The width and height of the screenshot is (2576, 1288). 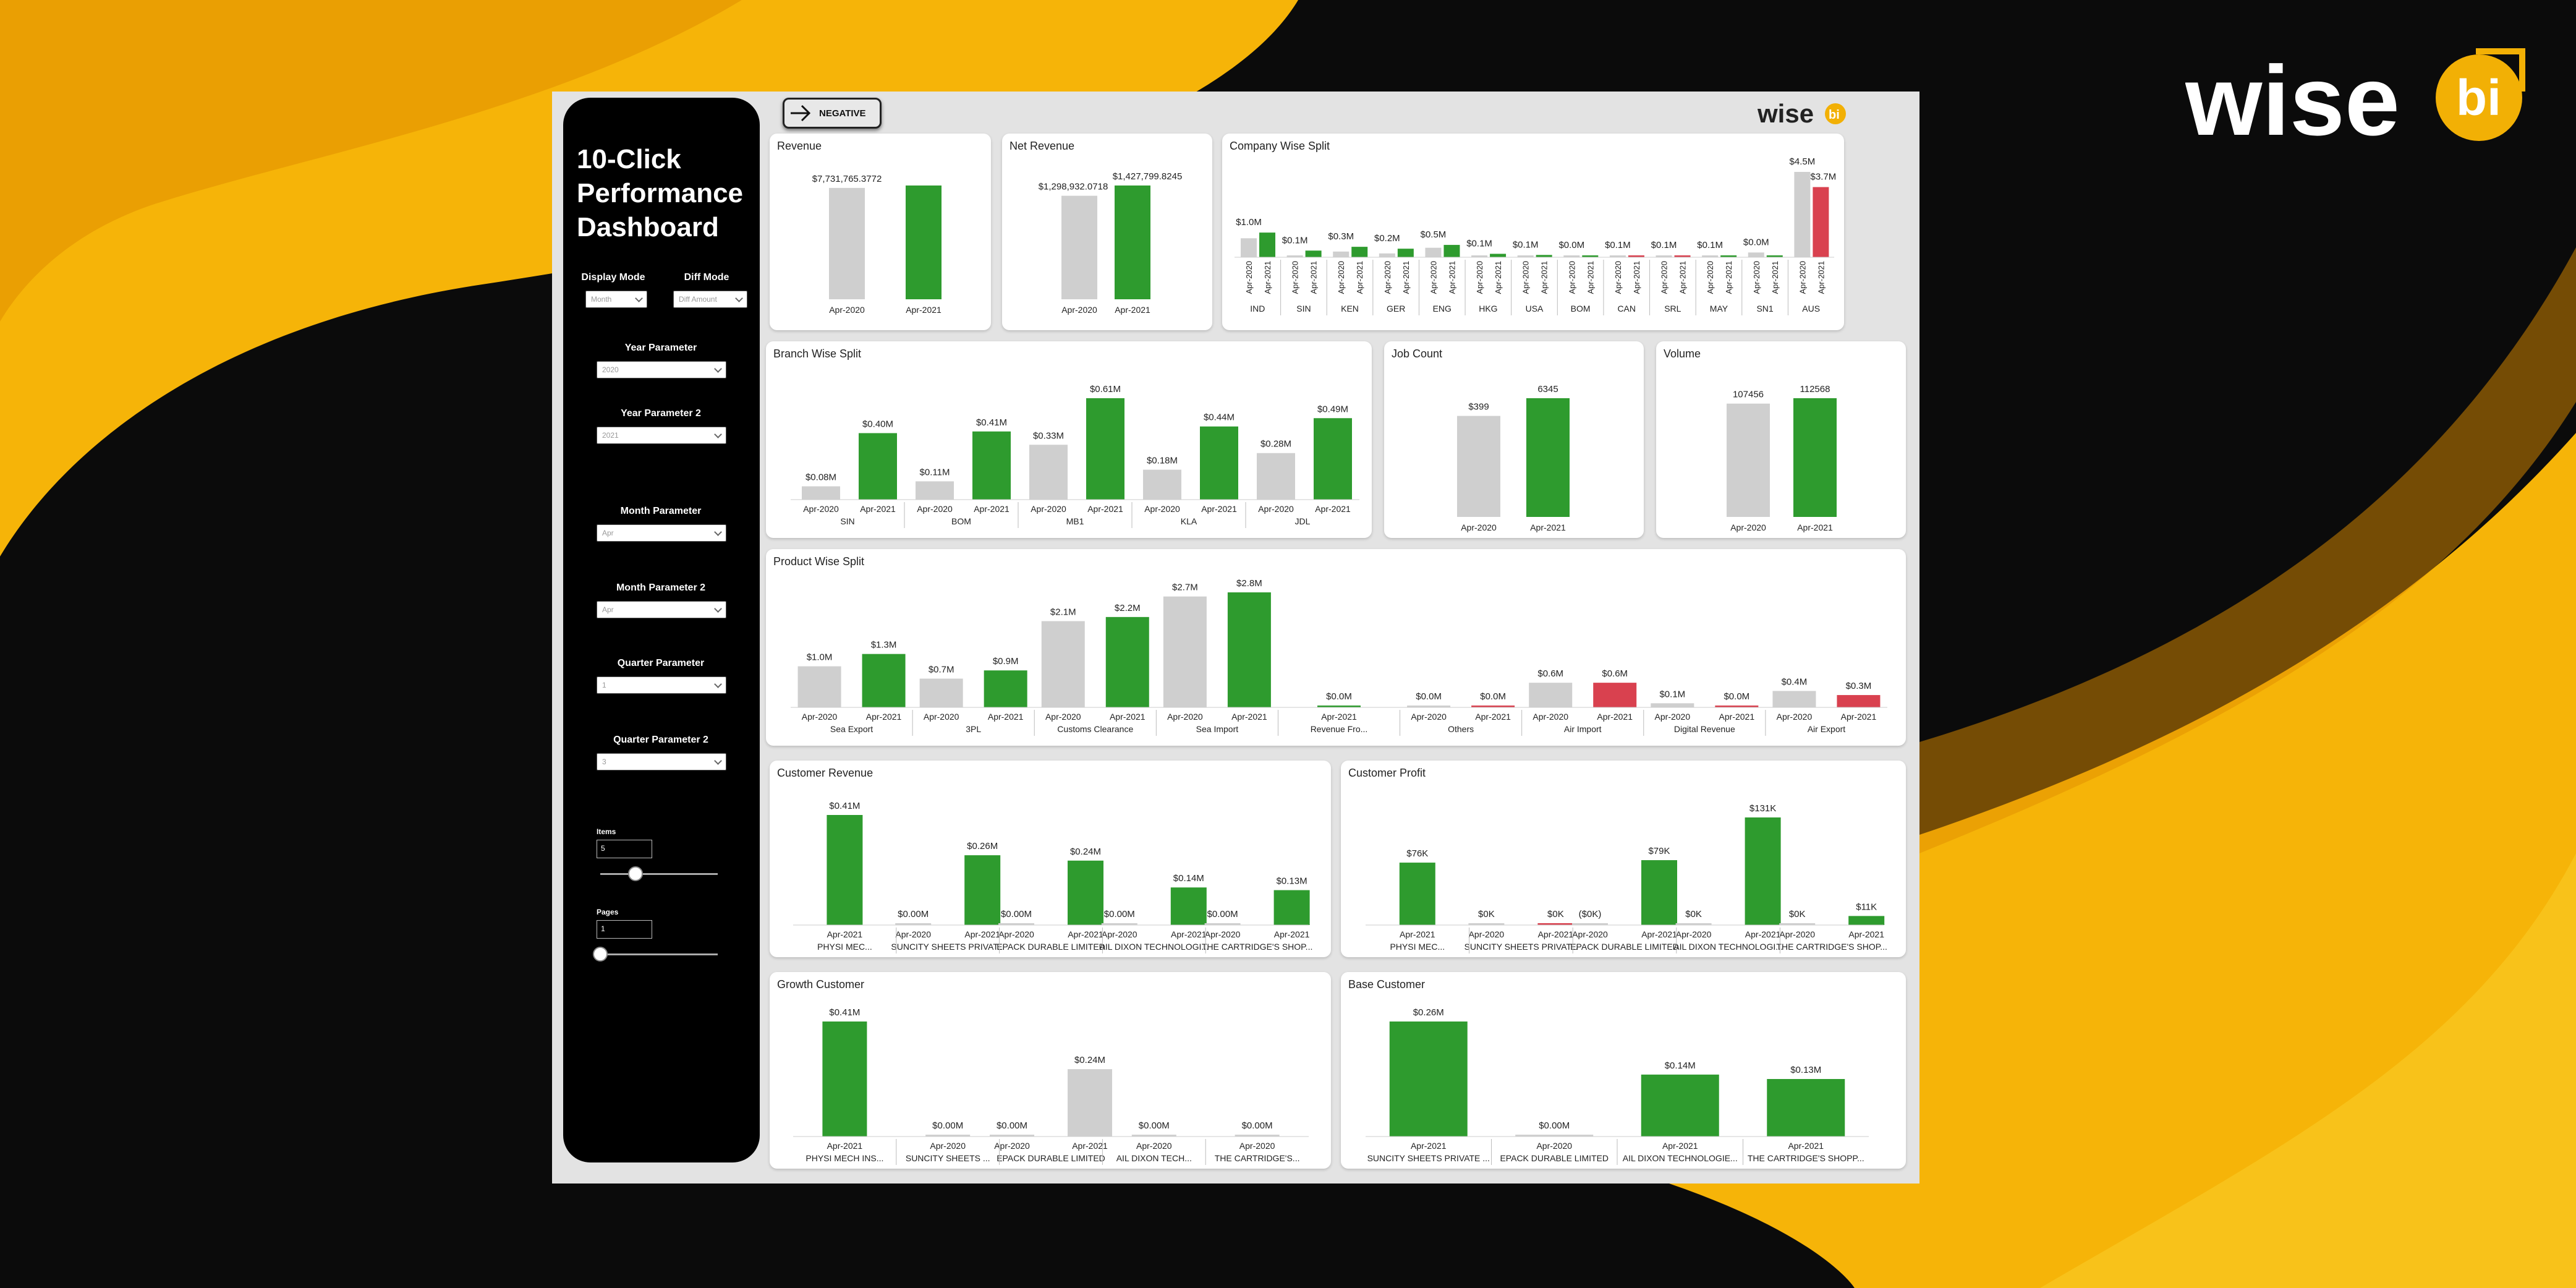 I want to click on month-parameter-2-select: Apr, so click(x=661, y=609).